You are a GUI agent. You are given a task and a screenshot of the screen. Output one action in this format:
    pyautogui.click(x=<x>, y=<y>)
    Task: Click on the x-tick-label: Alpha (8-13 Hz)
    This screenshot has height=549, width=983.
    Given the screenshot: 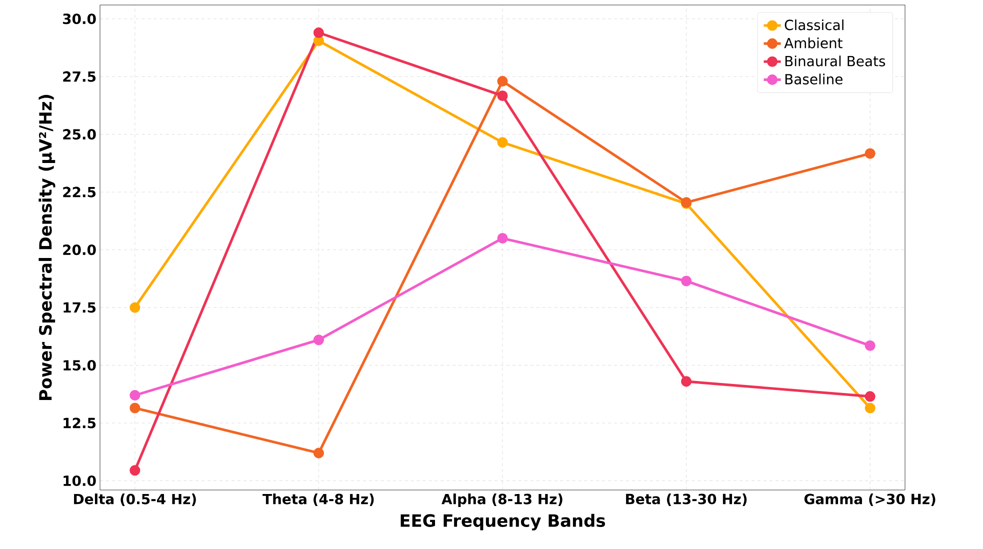 What is the action you would take?
    pyautogui.click(x=502, y=501)
    